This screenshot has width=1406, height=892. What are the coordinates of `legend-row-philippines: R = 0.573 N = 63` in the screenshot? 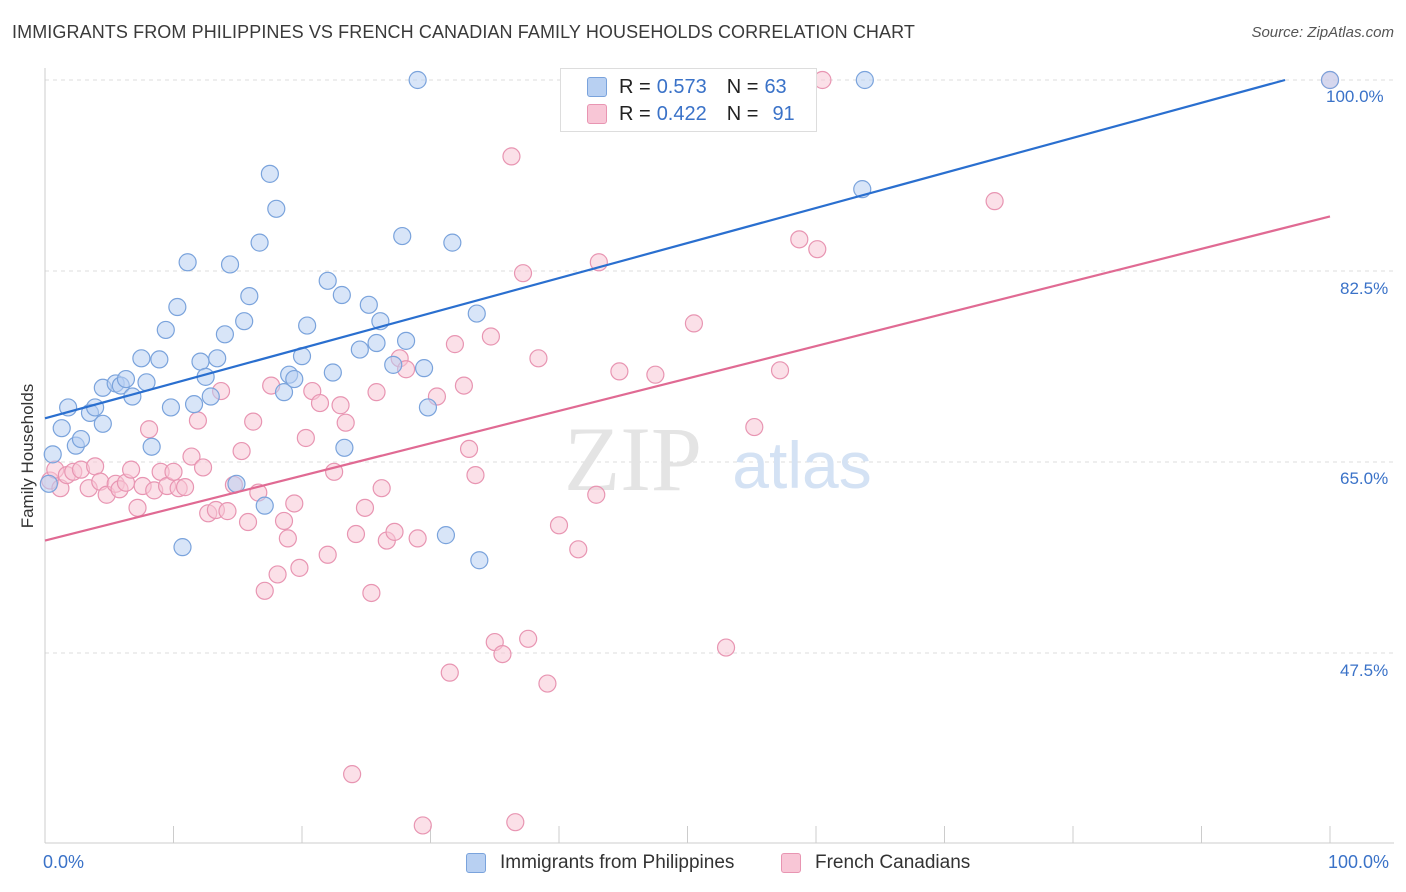 It's located at (687, 87).